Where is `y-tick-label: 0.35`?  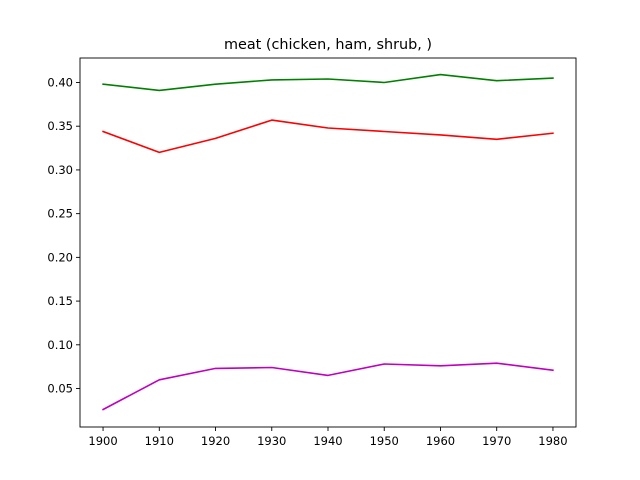 y-tick-label: 0.35 is located at coordinates (60, 126).